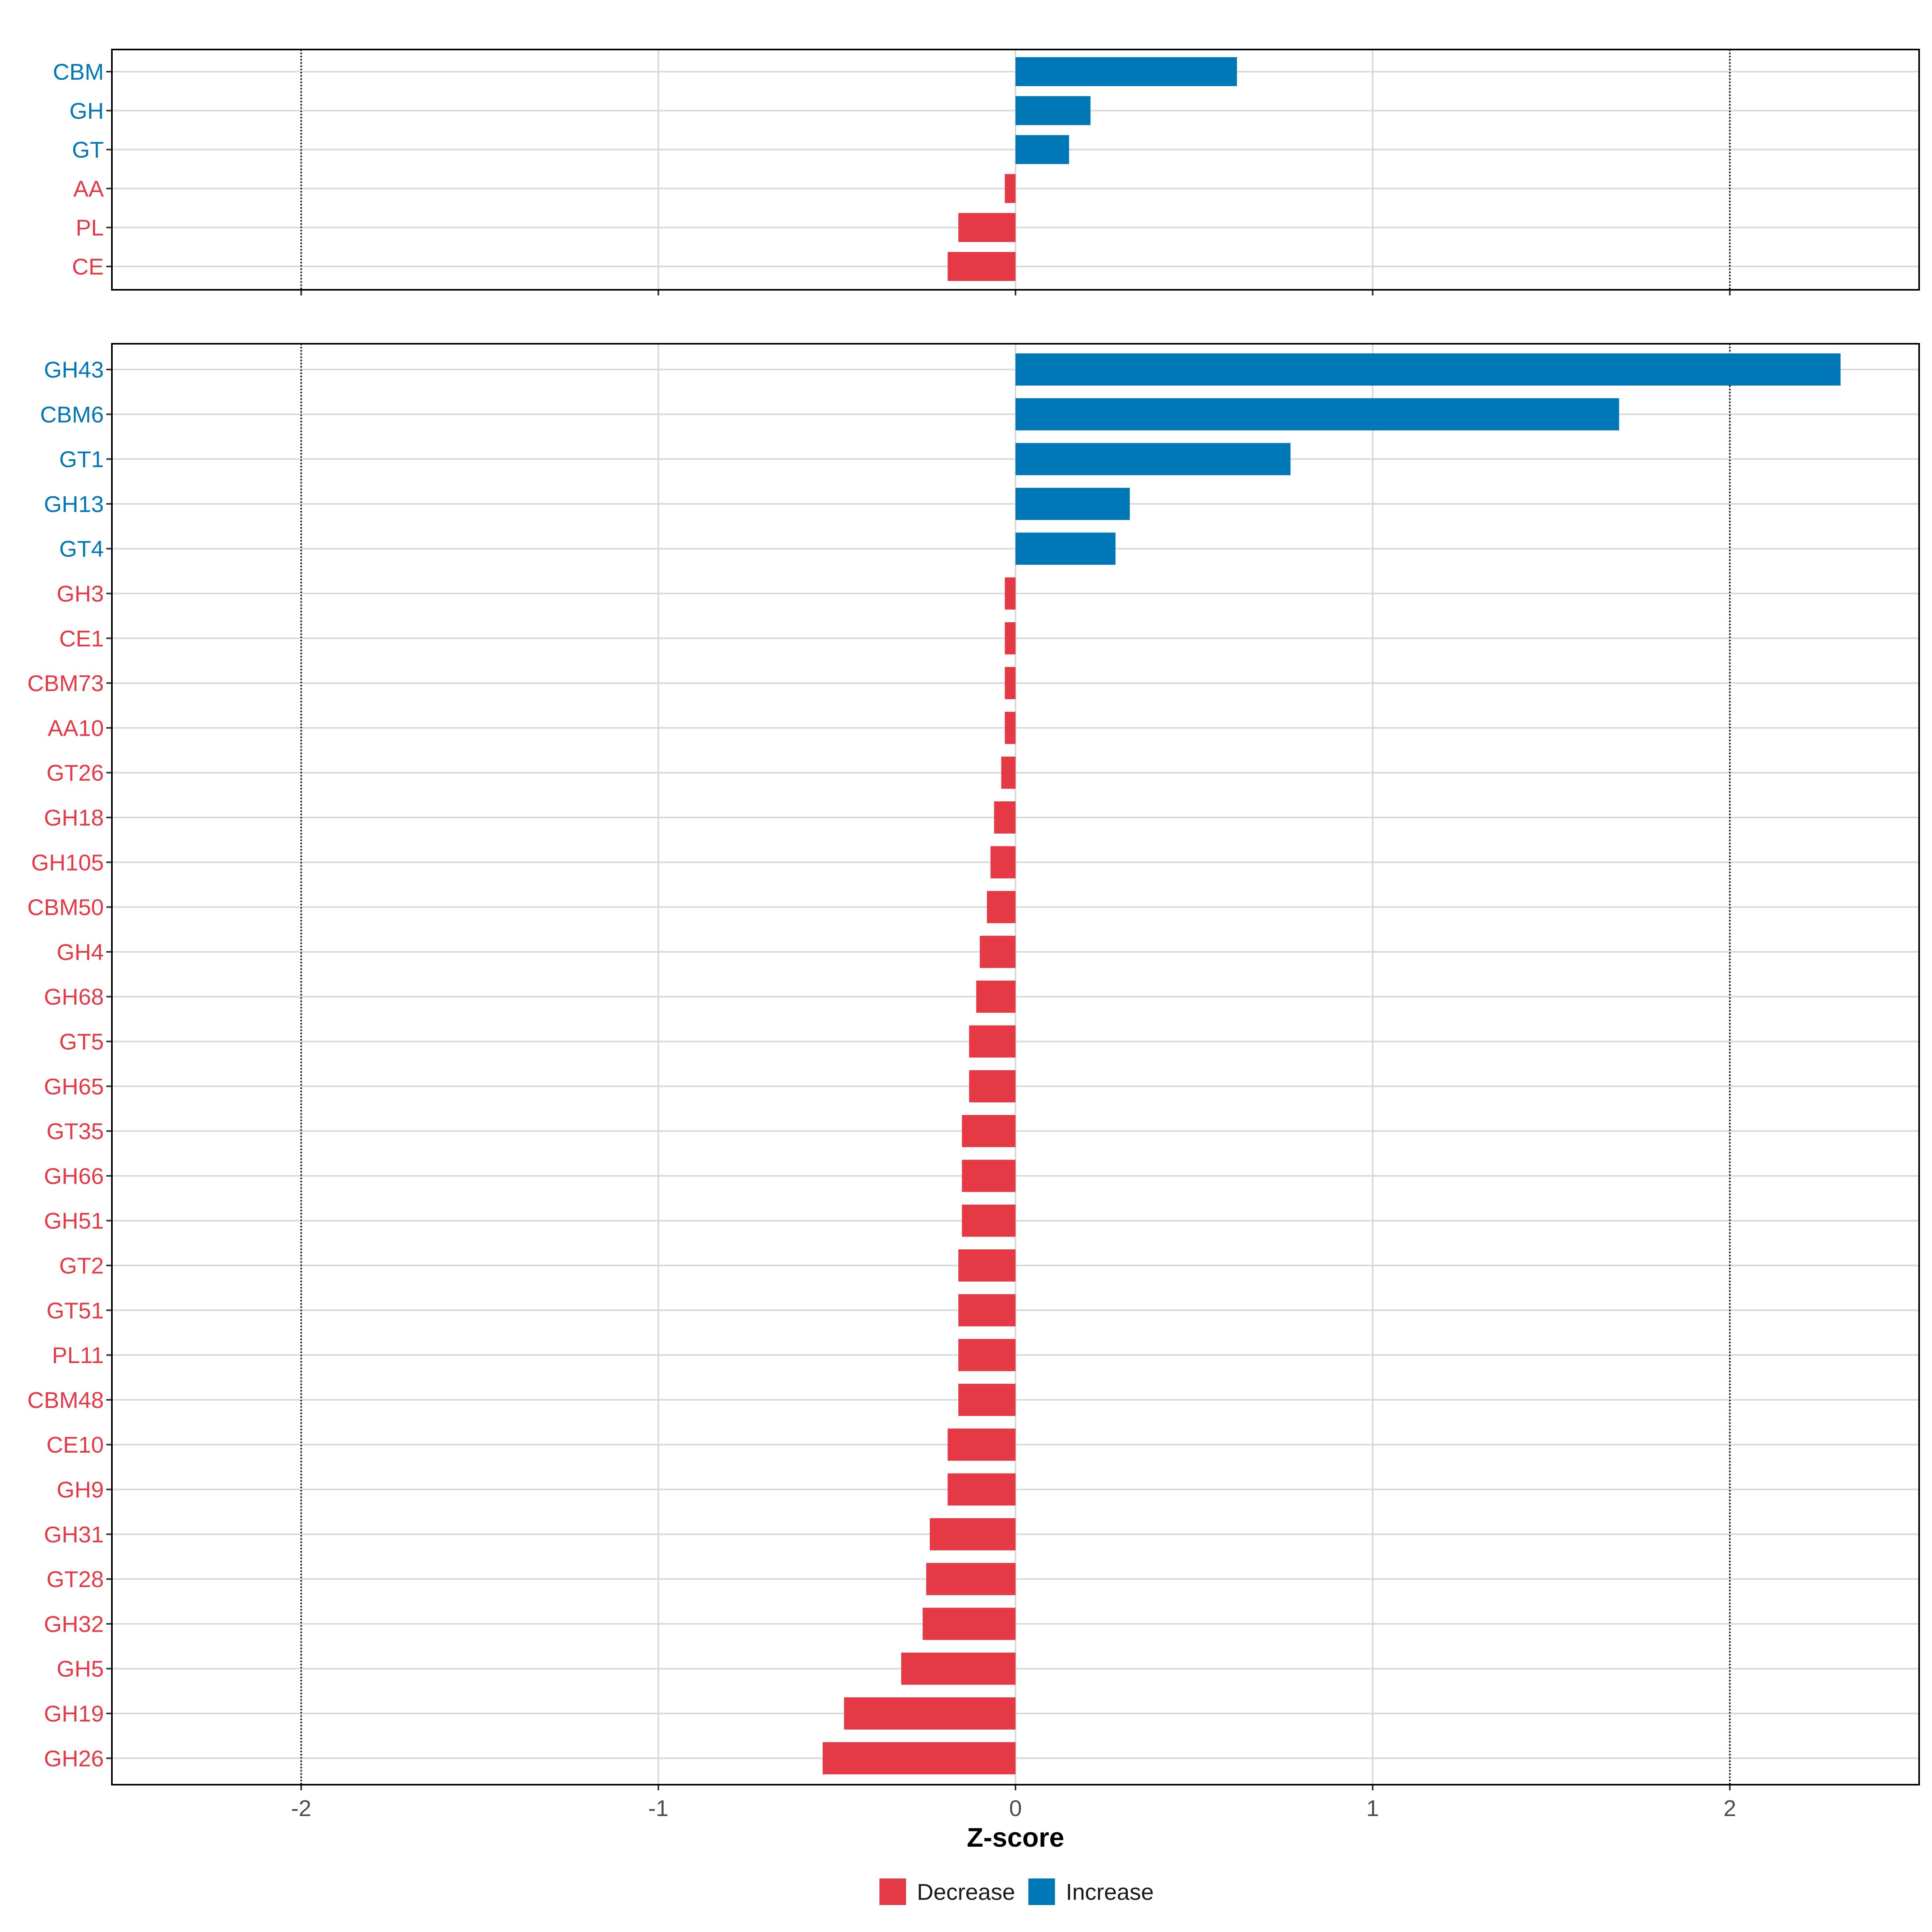  I want to click on bar-pl, so click(987, 227).